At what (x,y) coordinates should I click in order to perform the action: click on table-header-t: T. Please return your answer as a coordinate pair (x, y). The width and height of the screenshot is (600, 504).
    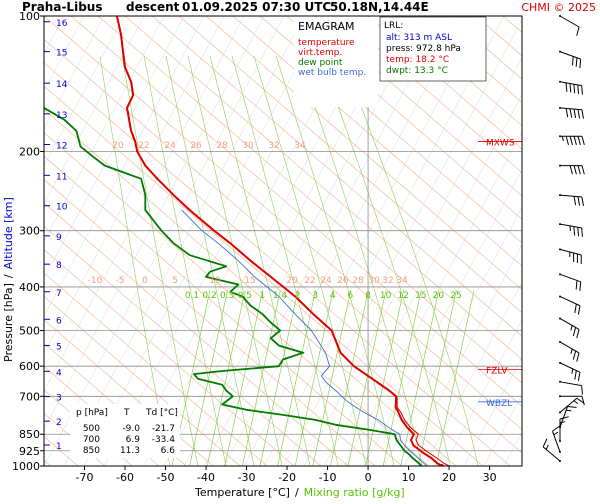
    Looking at the image, I should click on (126, 413).